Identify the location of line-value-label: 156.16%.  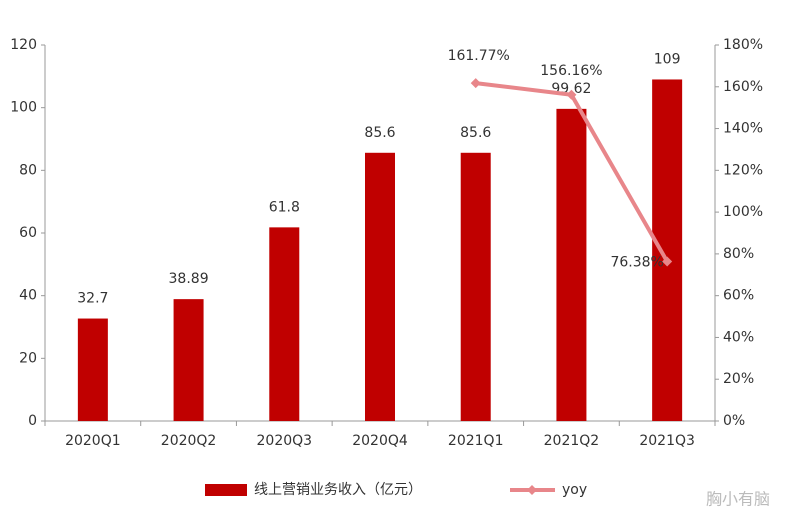
(571, 71).